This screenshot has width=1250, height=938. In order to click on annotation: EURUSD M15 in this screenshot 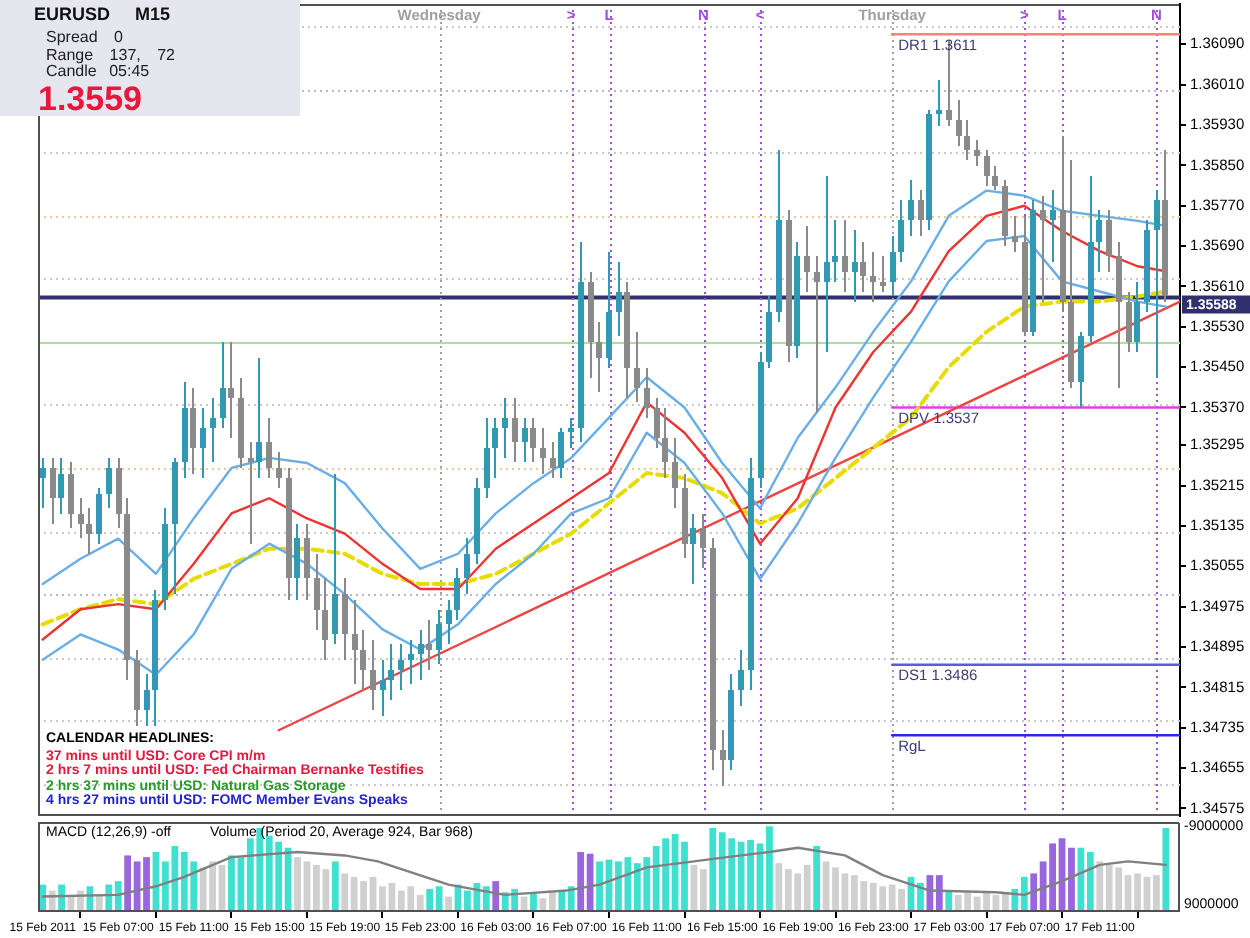, I will do `click(102, 14)`.